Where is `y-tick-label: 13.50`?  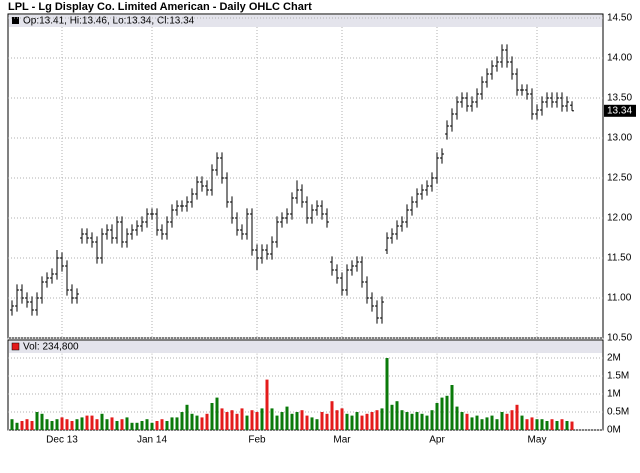
y-tick-label: 13.50 is located at coordinates (619, 98).